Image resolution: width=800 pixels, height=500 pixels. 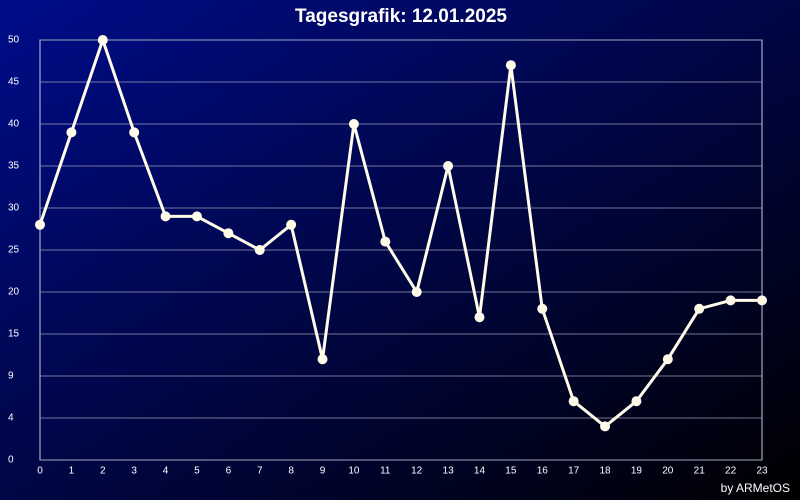 I want to click on x-tick-label: 16, so click(x=543, y=471).